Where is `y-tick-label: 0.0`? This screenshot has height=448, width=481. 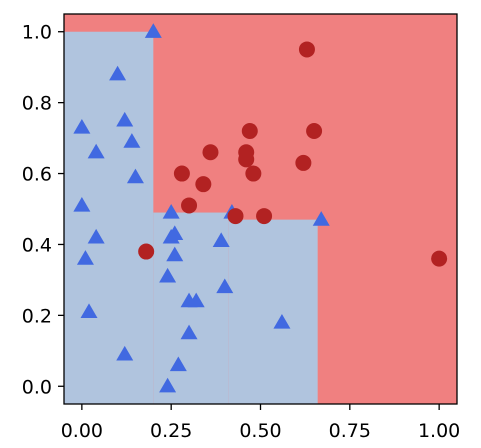
y-tick-label: 0.0 is located at coordinates (37, 387).